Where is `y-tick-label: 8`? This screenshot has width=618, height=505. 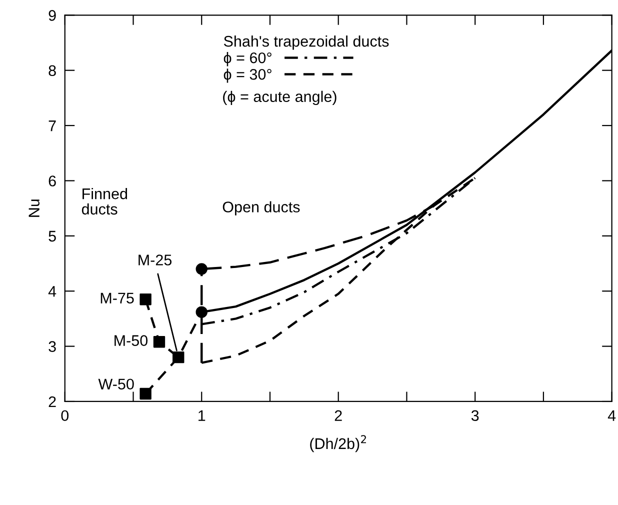
y-tick-label: 8 is located at coordinates (52, 70).